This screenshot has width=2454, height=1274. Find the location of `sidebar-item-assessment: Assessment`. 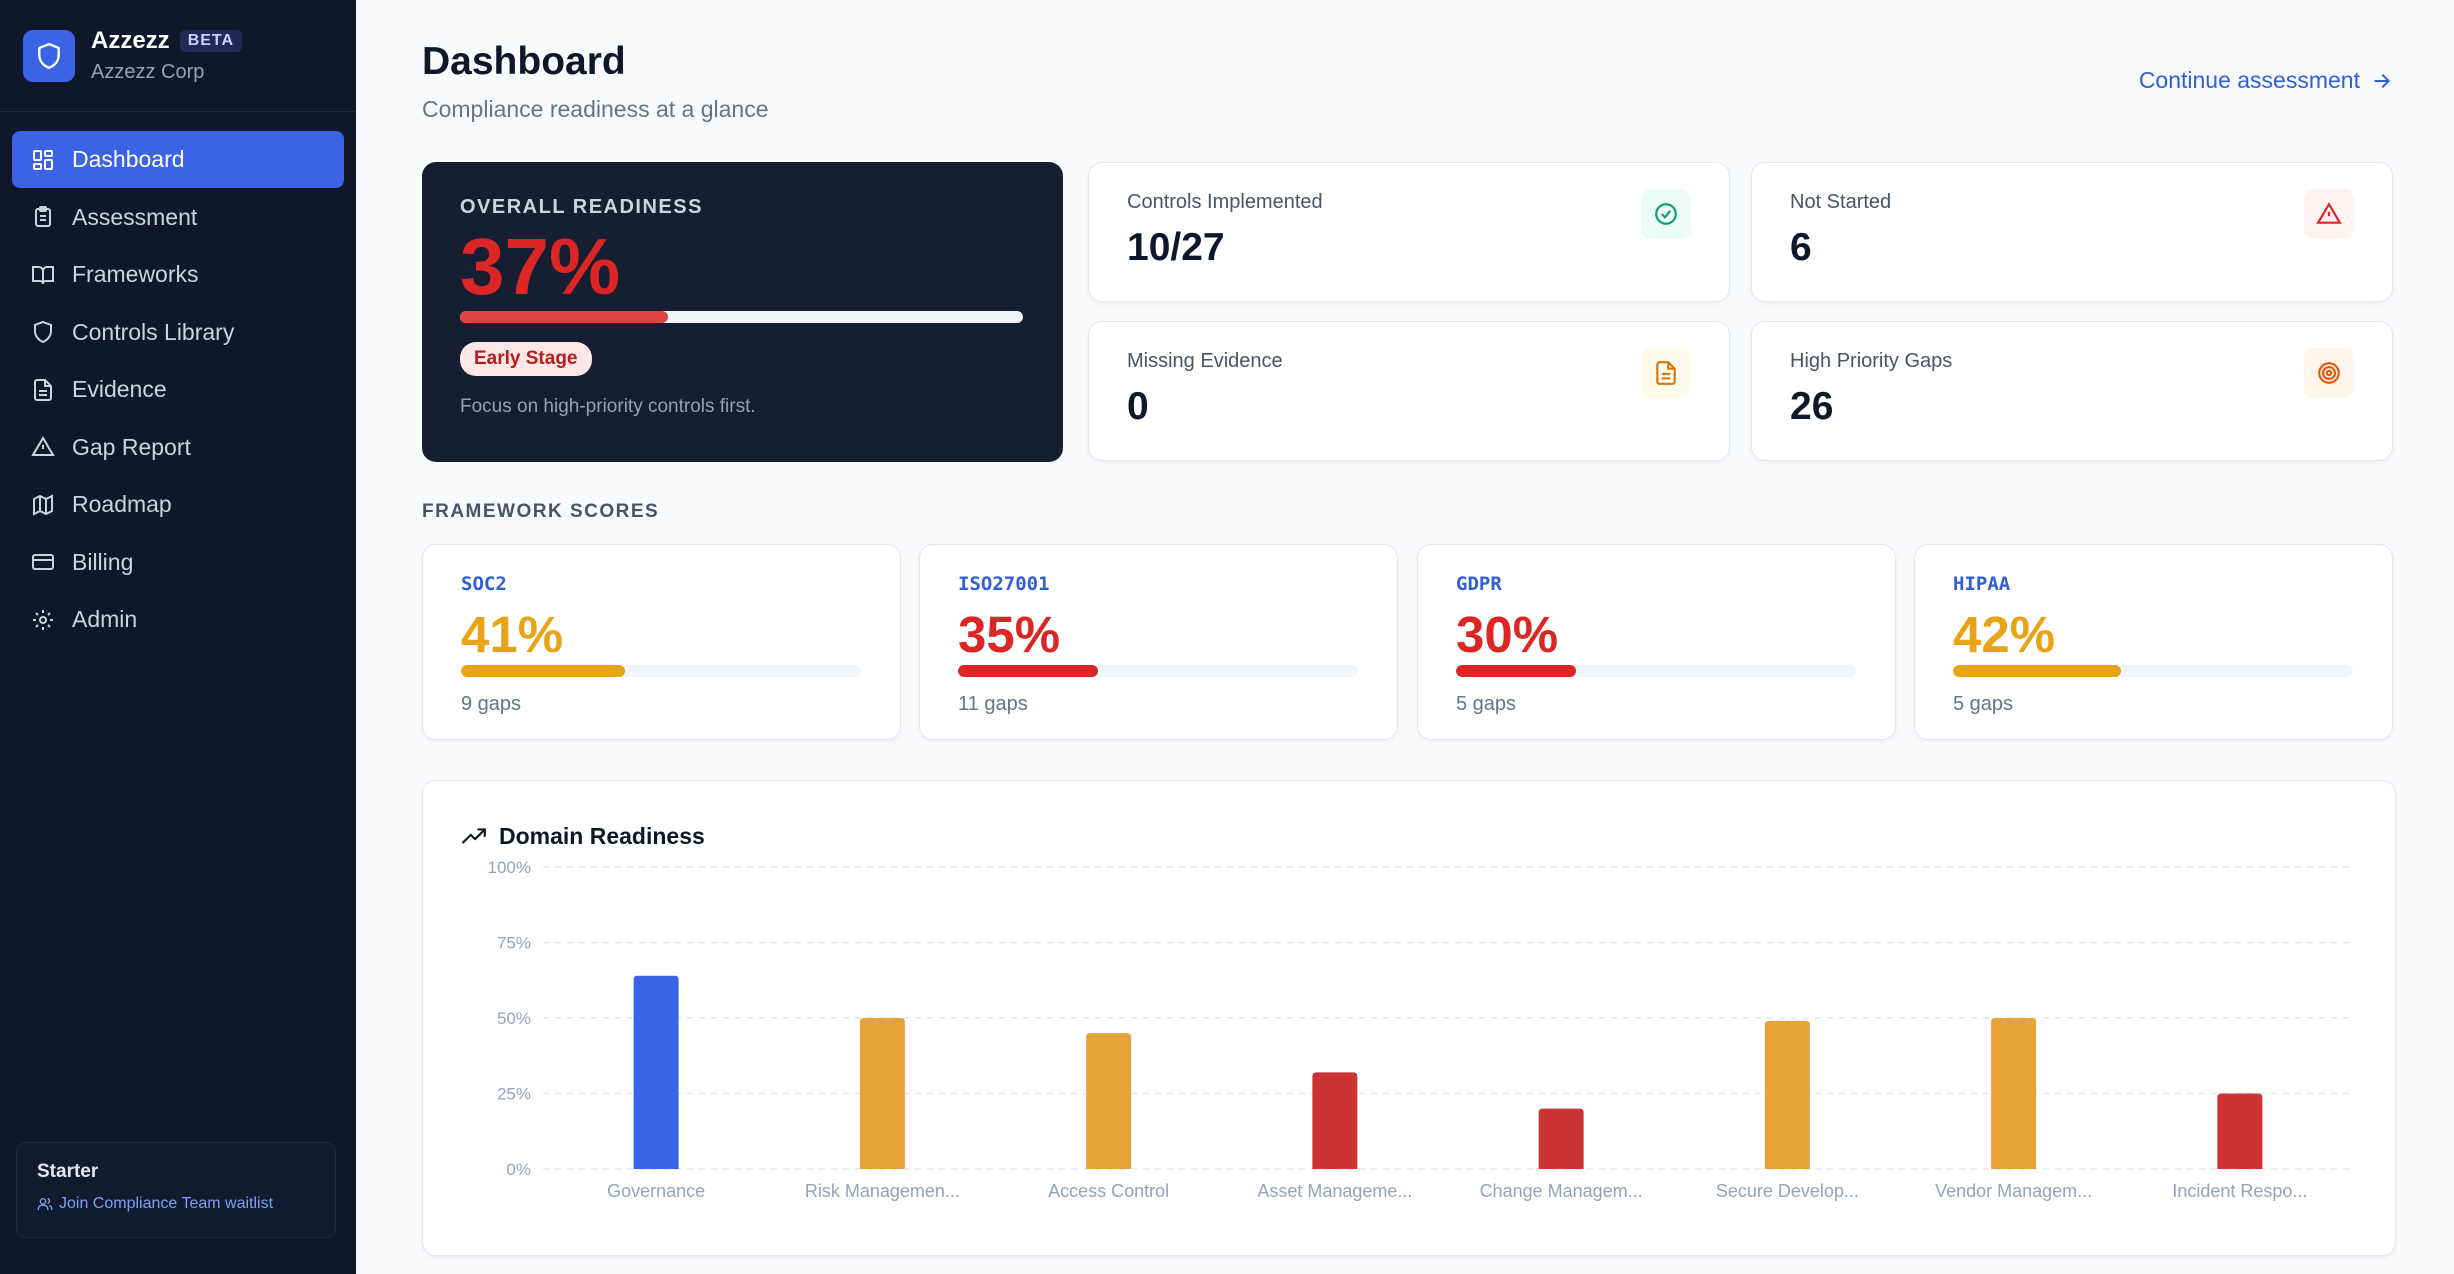

sidebar-item-assessment: Assessment is located at coordinates (178, 217).